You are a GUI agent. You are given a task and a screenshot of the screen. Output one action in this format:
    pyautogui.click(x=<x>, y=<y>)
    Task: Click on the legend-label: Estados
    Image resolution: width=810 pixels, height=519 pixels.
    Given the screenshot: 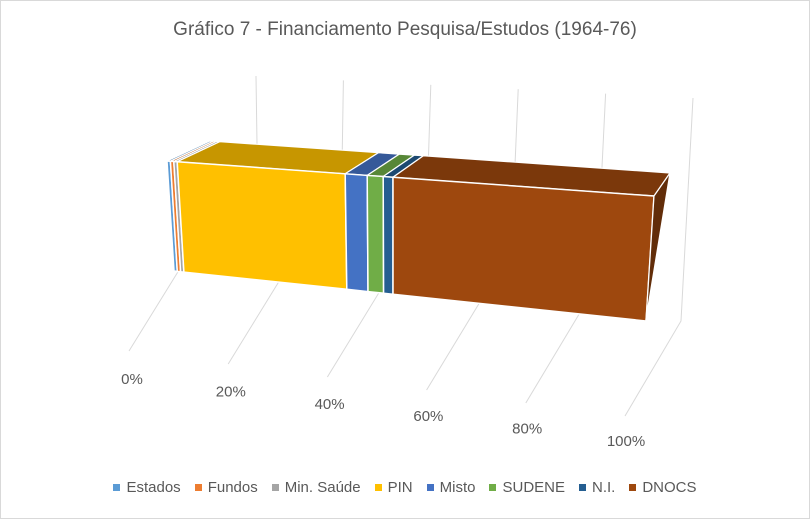 What is the action you would take?
    pyautogui.click(x=153, y=487)
    